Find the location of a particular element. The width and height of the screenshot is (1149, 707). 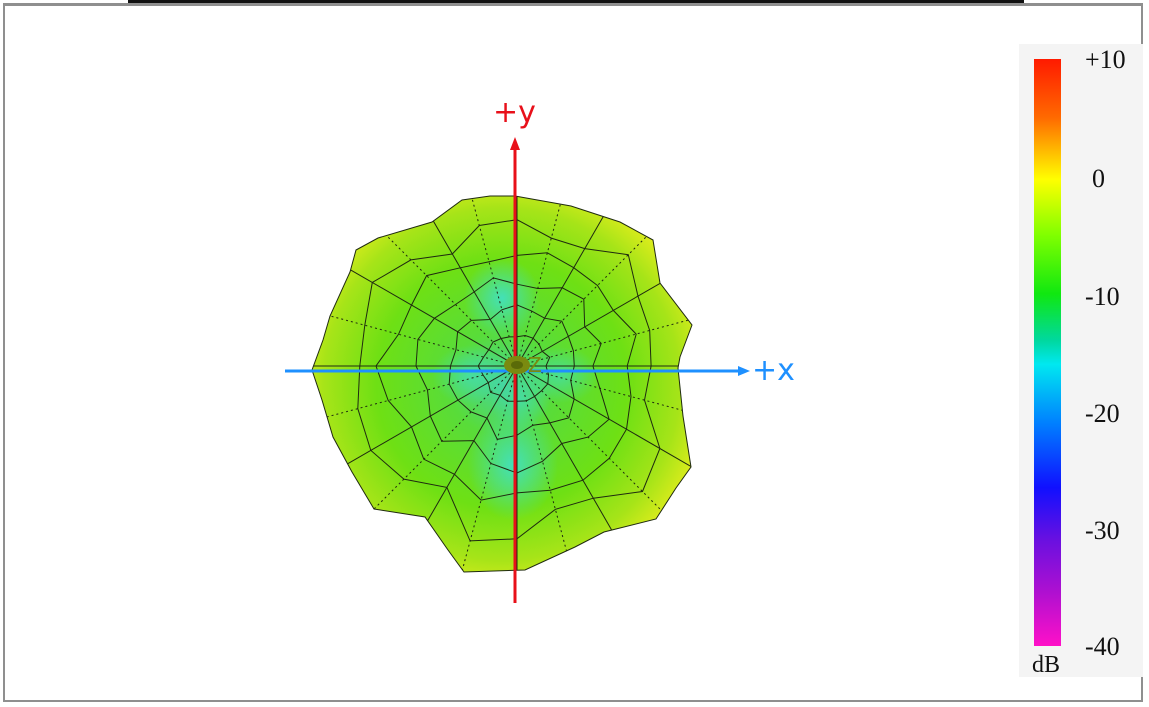

top-divider is located at coordinates (576, 1).